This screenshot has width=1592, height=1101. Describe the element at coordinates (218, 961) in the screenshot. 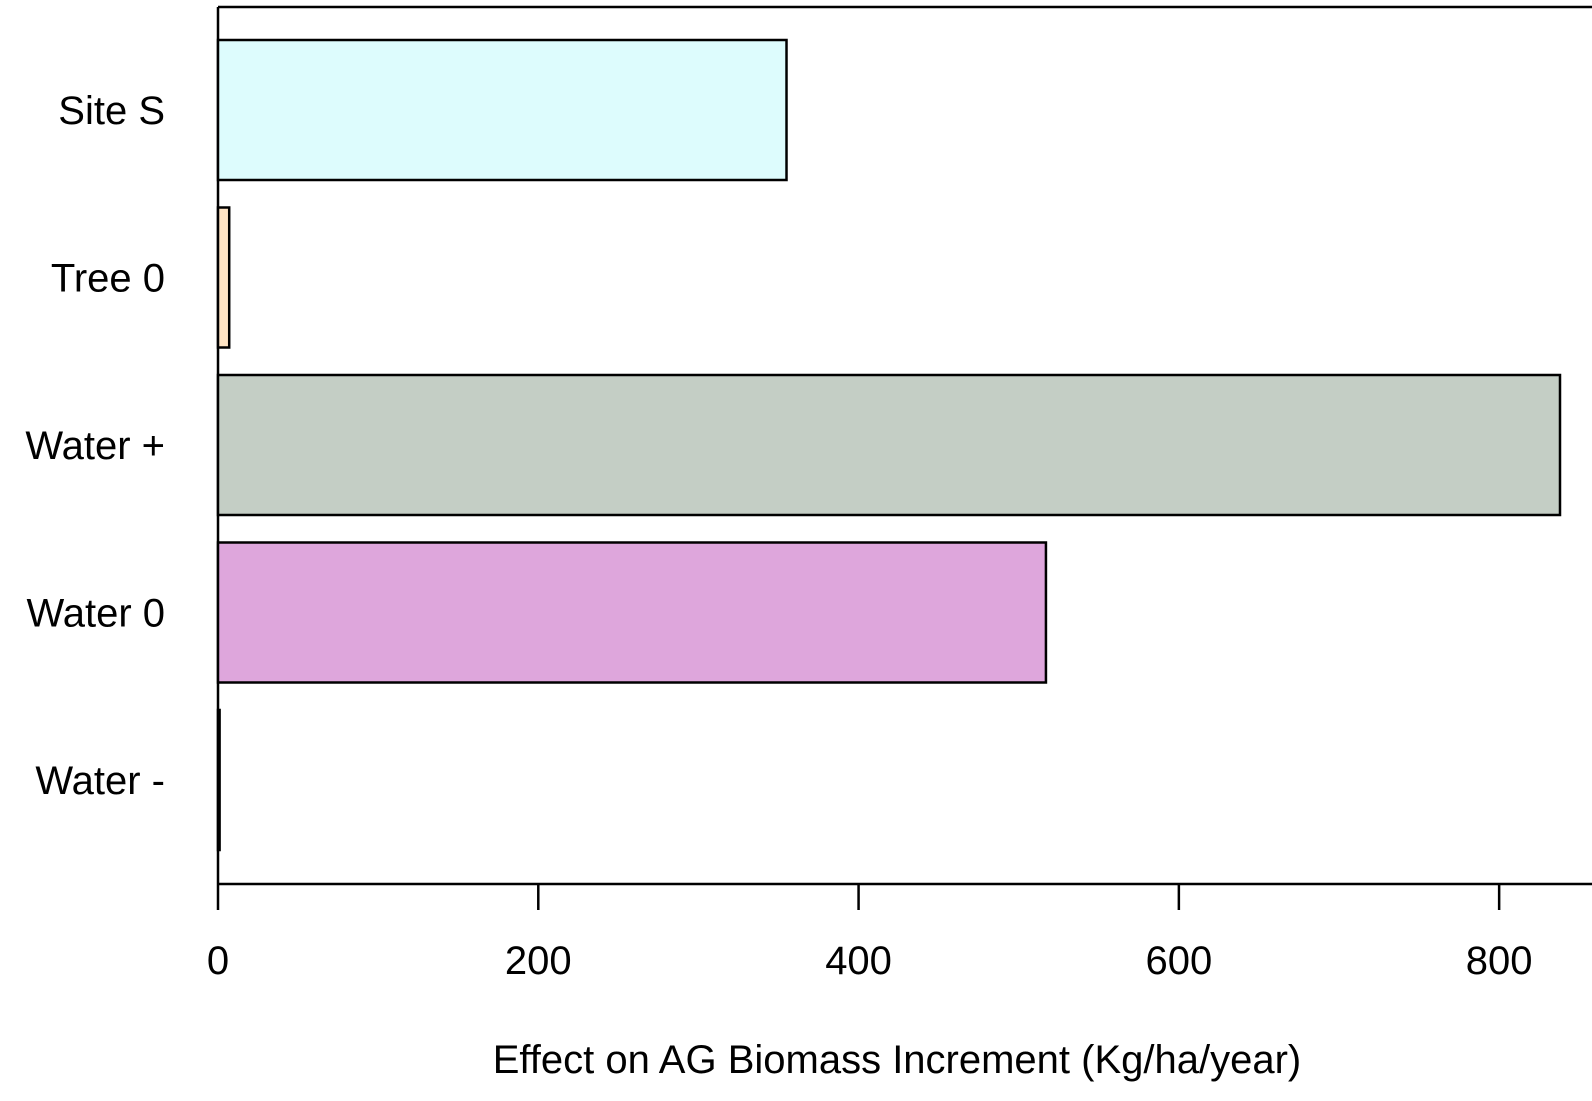

I see `x-tick-label: 0` at that location.